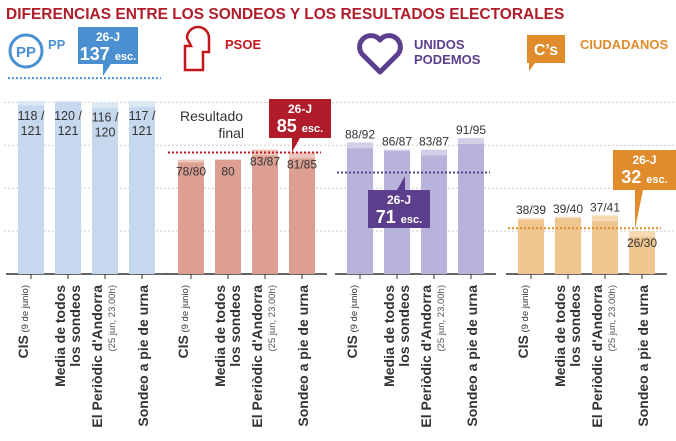 The width and height of the screenshot is (676, 441). Describe the element at coordinates (633, 177) in the screenshot. I see `callout-seats: 32` at that location.